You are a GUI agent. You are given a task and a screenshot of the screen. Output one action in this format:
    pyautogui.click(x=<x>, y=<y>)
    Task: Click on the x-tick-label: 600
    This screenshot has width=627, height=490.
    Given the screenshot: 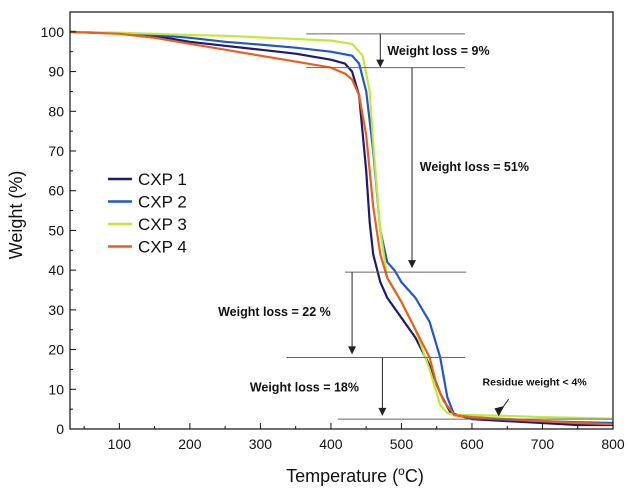 What is the action you would take?
    pyautogui.click(x=472, y=444)
    